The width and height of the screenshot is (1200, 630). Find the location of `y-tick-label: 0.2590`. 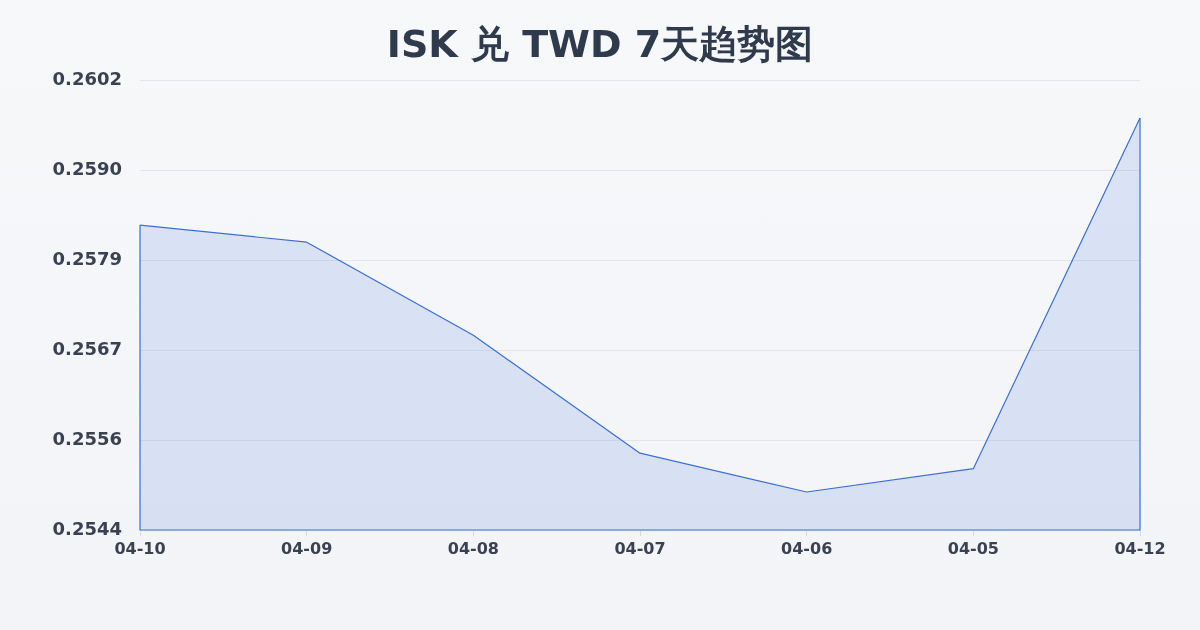

y-tick-label: 0.2590 is located at coordinates (87, 168).